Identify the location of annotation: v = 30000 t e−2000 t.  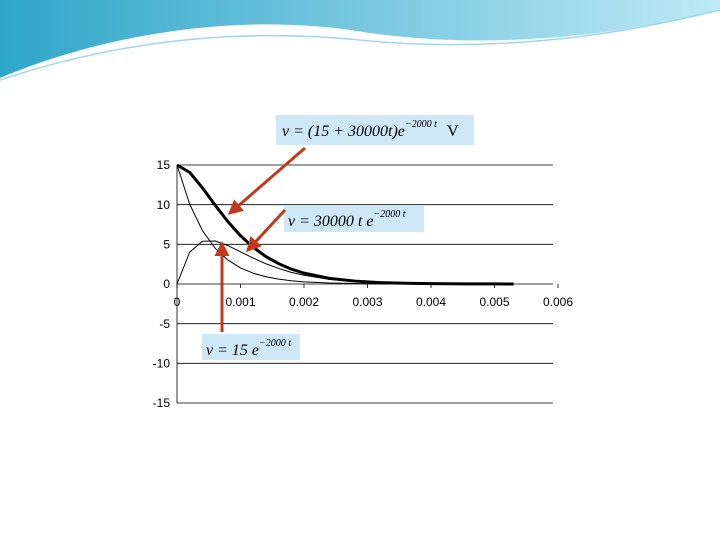
(354, 219).